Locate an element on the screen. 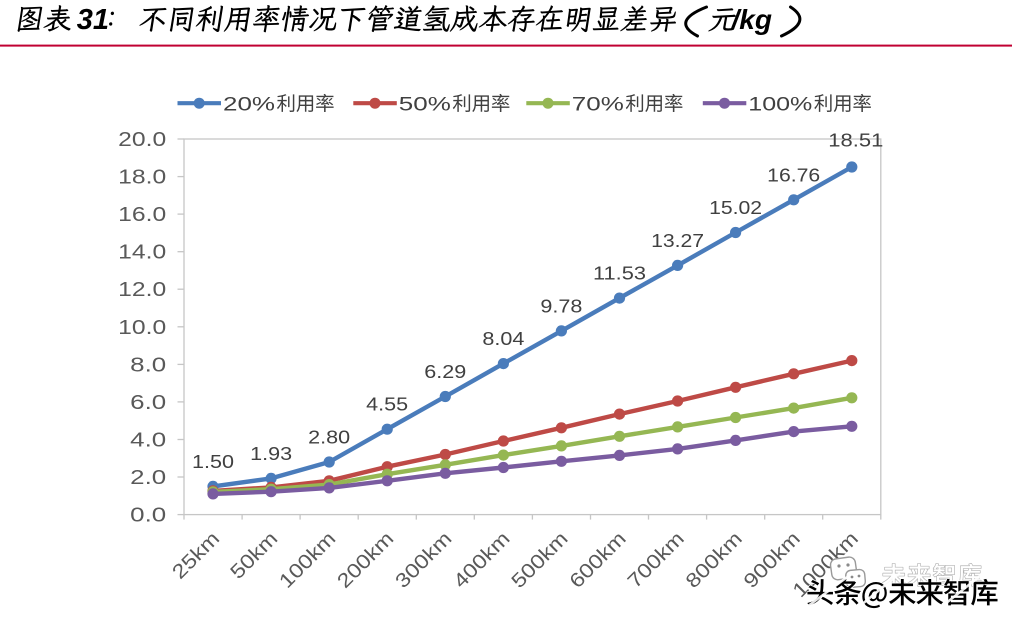 This screenshot has height=624, width=1012. svg-text: 2.80 is located at coordinates (329, 438).